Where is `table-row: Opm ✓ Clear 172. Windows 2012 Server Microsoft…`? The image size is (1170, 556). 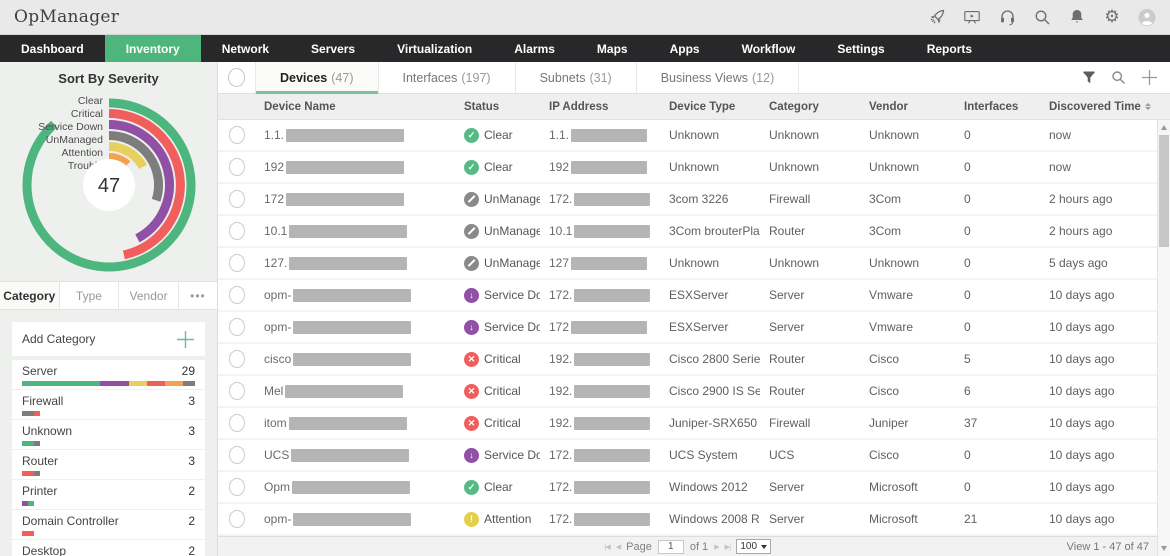 table-row: Opm ✓ Clear 172. Windows 2012 Server Microsoft… is located at coordinates (687, 487).